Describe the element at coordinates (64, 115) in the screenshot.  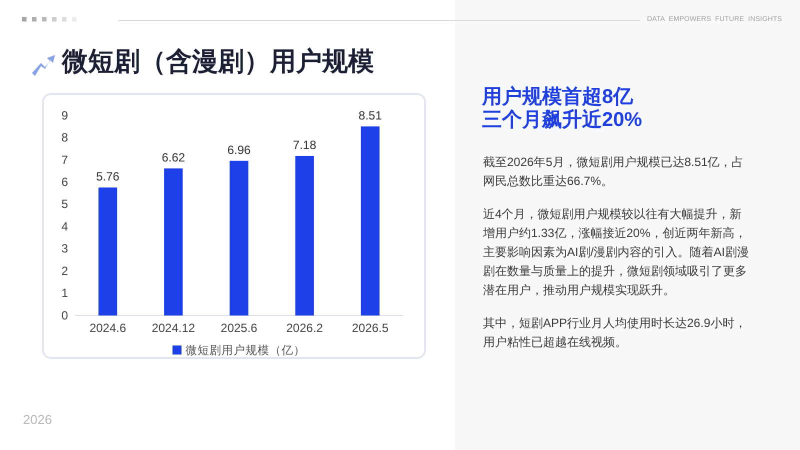
I see `y-tick-label: 9` at that location.